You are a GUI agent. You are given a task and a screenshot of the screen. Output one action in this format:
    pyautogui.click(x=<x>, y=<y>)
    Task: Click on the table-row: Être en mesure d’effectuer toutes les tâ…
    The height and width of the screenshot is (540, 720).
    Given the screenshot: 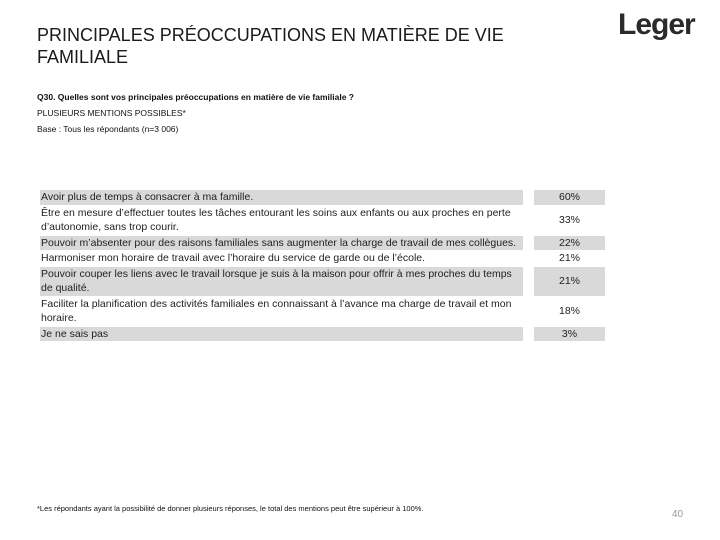 What is the action you would take?
    pyautogui.click(x=322, y=220)
    